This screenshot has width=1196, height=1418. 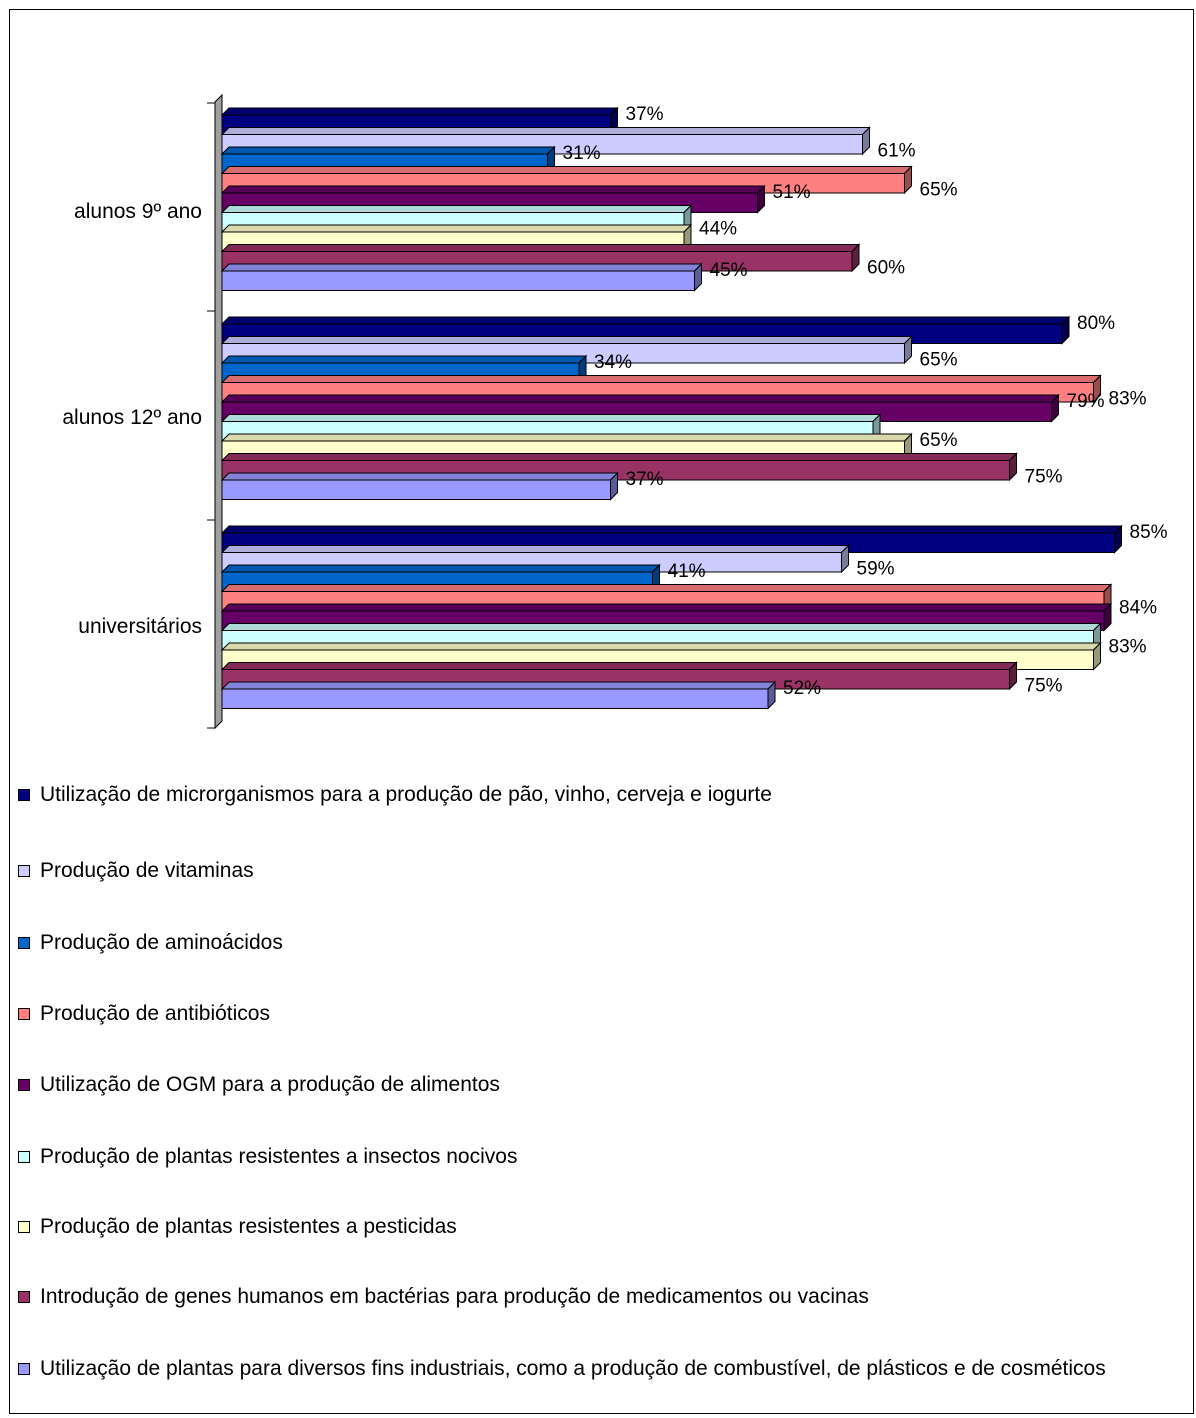 I want to click on data-label: 84%, so click(x=1138, y=608).